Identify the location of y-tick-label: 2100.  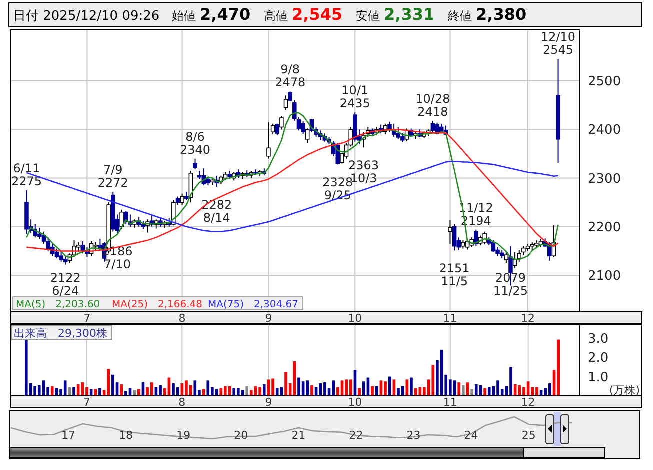
(605, 276).